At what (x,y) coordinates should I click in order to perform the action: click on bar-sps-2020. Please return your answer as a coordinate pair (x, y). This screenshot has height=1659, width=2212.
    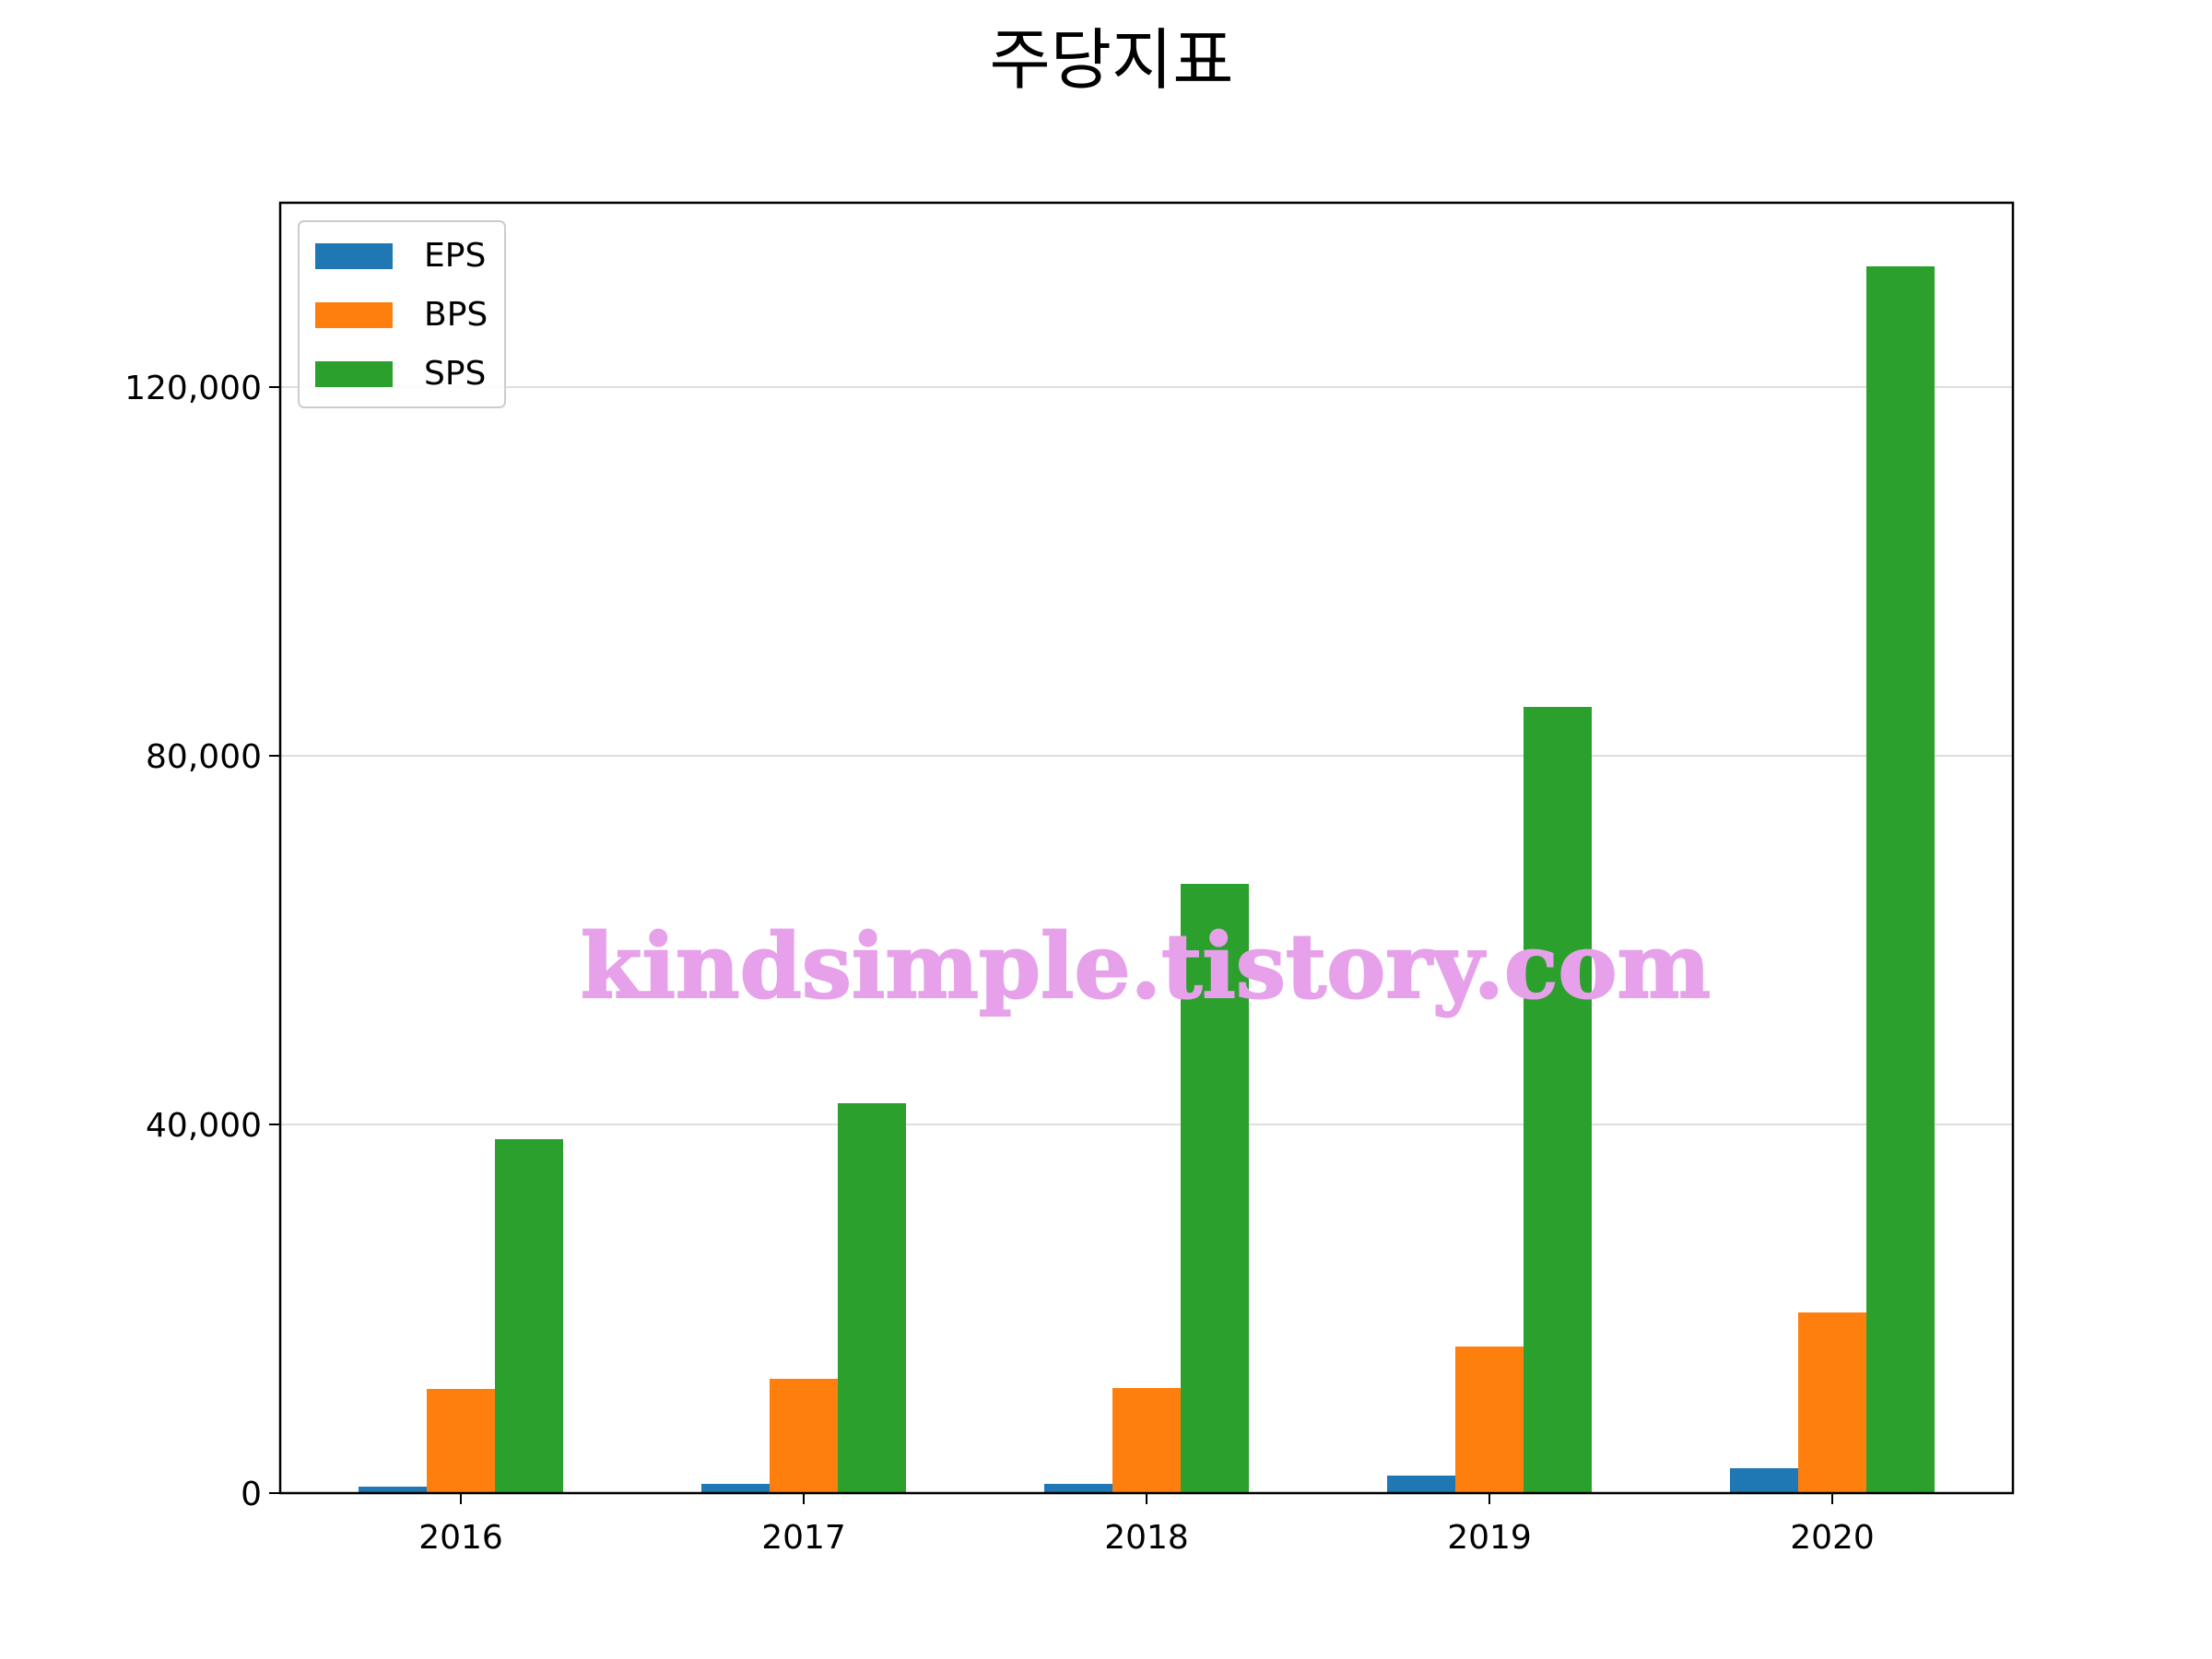
    Looking at the image, I should click on (1900, 879).